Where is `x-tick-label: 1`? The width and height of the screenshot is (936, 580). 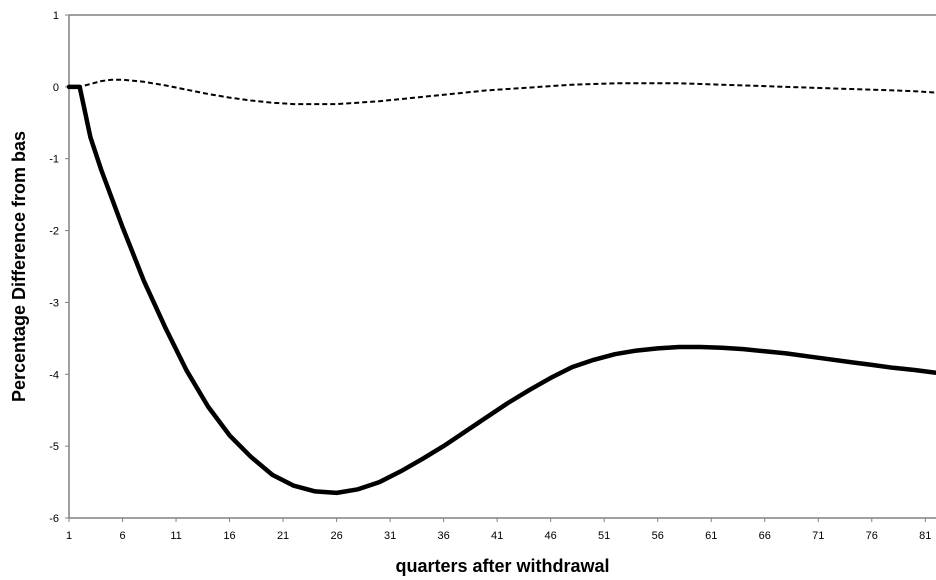 x-tick-label: 1 is located at coordinates (69, 536).